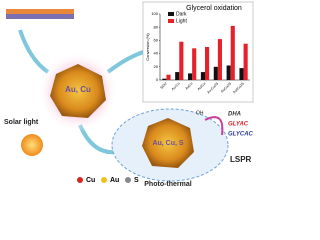  What do you see at coordinates (241, 159) in the screenshot?
I see `effect-label: LSPR` at bounding box center [241, 159].